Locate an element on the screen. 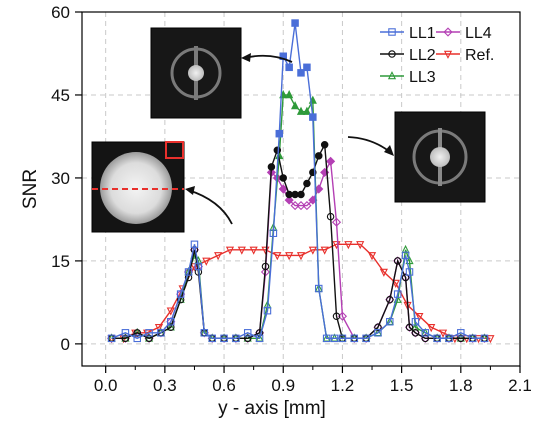 Image resolution: width=540 pixels, height=430 pixels. arrow-ll1-head is located at coordinates (246, 57).